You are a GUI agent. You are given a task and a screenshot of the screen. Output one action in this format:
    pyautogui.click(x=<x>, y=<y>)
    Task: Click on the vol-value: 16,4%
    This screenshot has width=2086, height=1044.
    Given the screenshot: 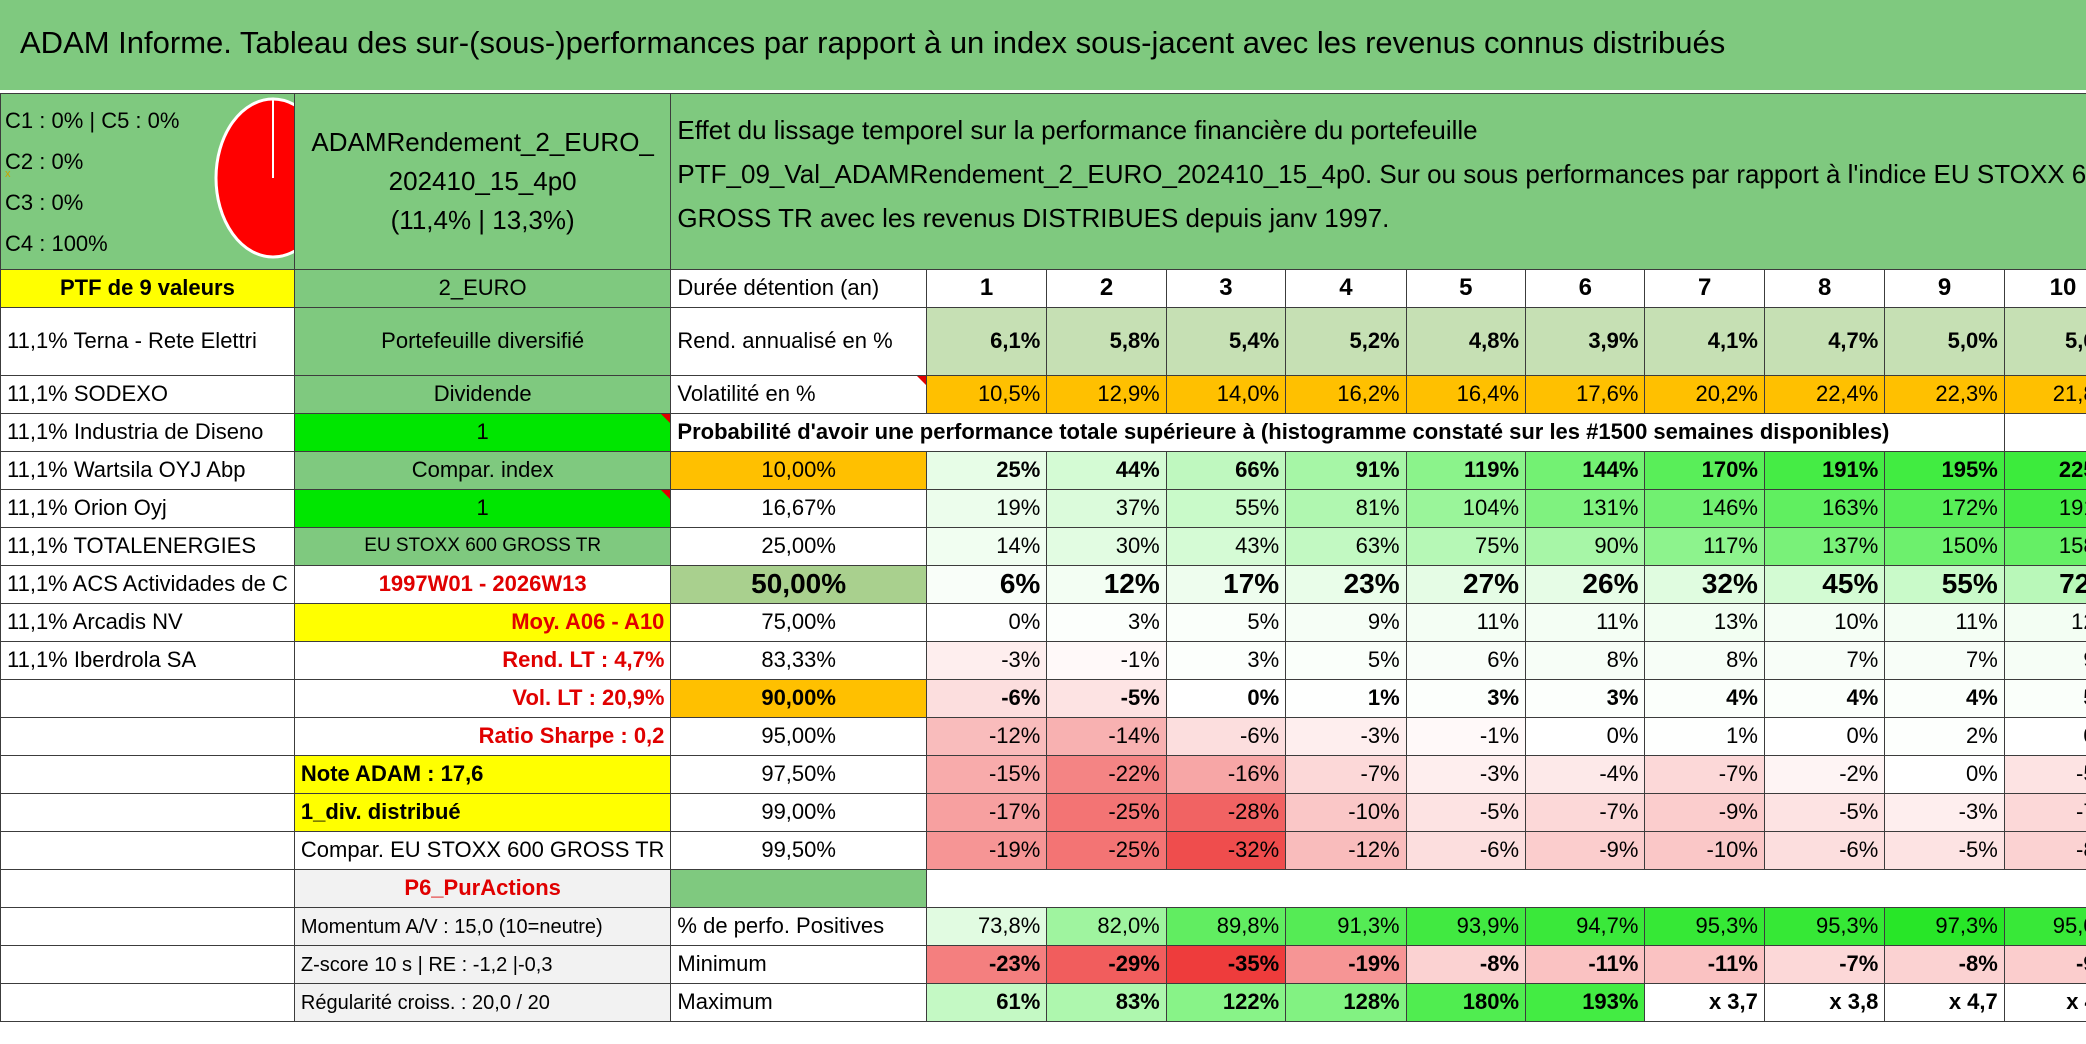 What is the action you would take?
    pyautogui.click(x=1466, y=394)
    